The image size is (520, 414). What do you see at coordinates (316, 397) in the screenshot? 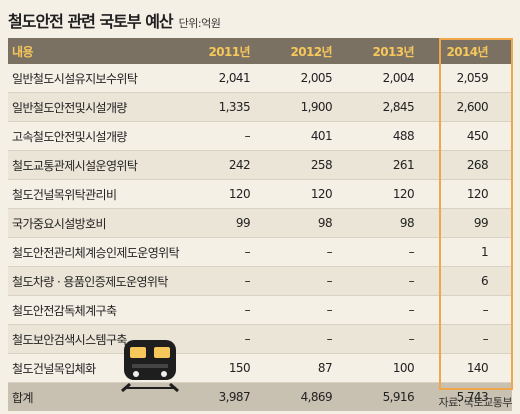
I see `total-cell: 4,869` at bounding box center [316, 397].